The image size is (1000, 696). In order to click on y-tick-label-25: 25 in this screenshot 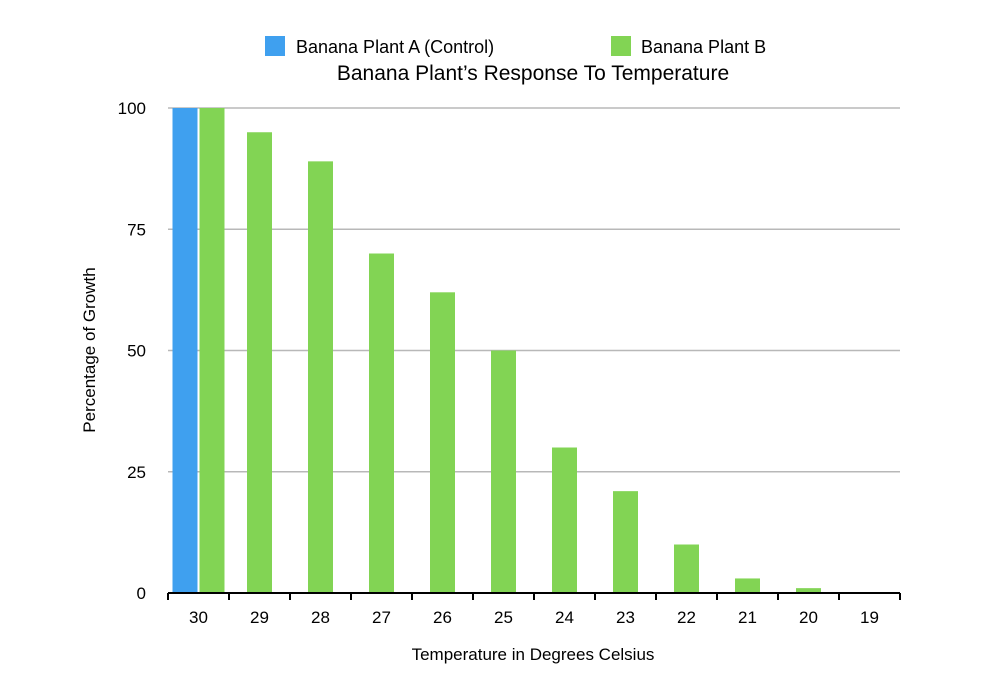, I will do `click(136, 472)`.